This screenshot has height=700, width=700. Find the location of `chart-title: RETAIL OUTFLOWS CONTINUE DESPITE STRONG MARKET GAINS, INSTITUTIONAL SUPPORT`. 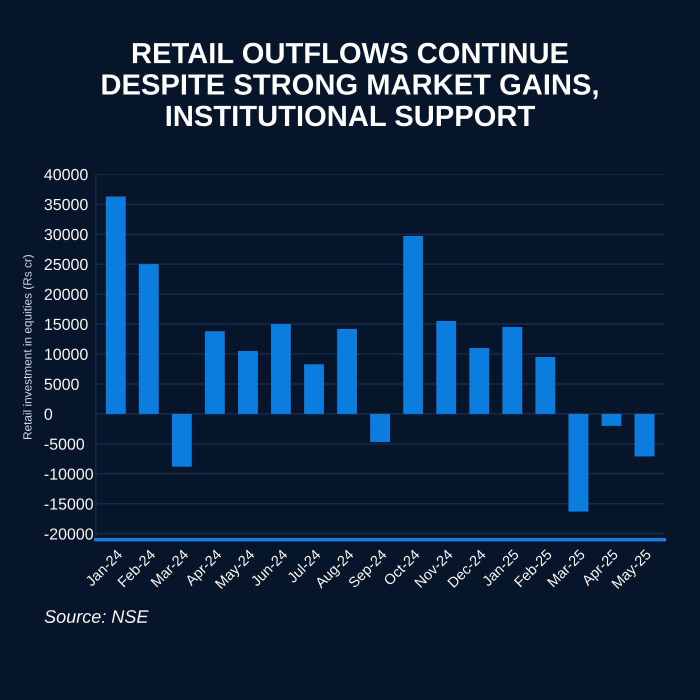

chart-title: RETAIL OUTFLOWS CONTINUE DESPITE STRONG MARKET GAINS, INSTITUTIONAL SUPPORT is located at coordinates (350, 84).